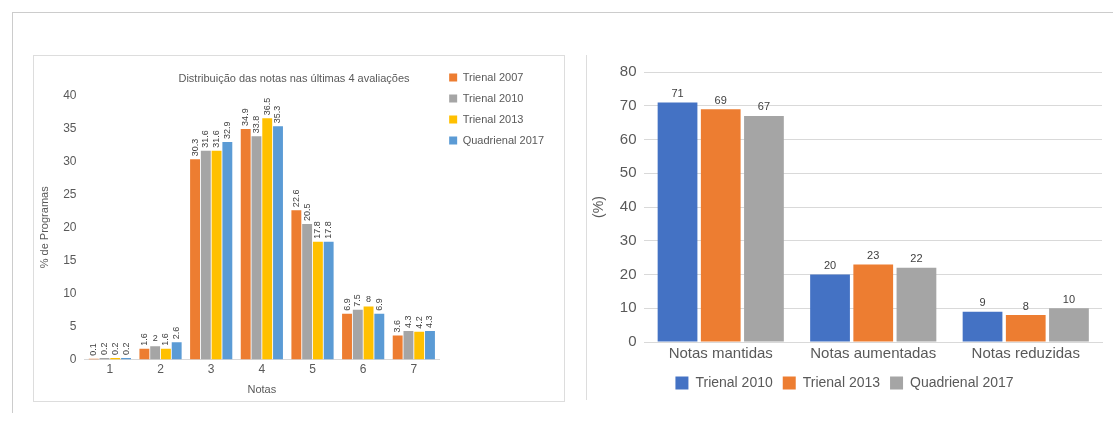  I want to click on data-label: 17.8, so click(328, 230).